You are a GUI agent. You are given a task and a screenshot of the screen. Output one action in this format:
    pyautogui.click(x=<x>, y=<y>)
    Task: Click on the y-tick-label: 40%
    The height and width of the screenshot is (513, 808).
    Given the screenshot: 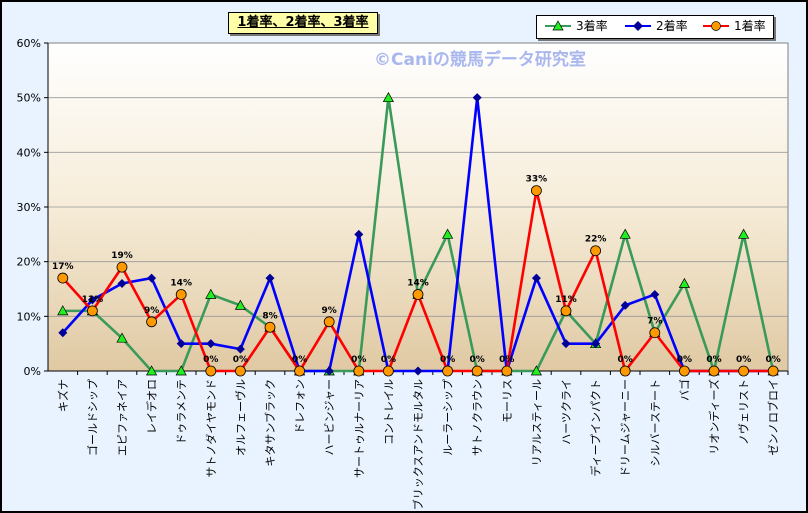 What is the action you would take?
    pyautogui.click(x=29, y=152)
    